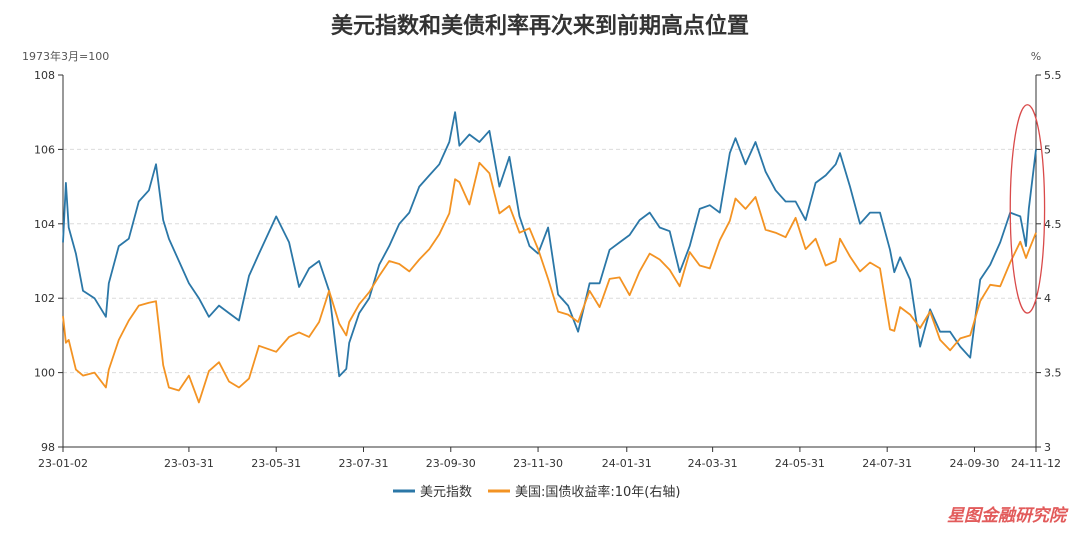  Describe the element at coordinates (627, 463) in the screenshot. I see `x-tick-label: 24-01-31` at that location.